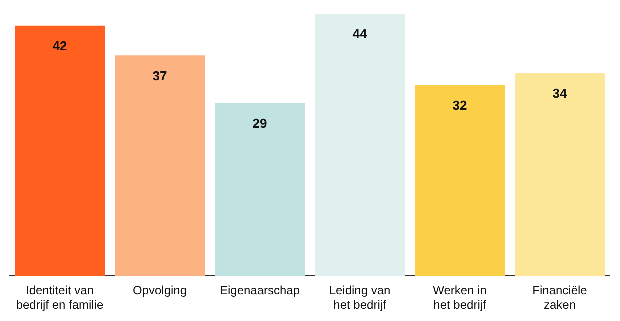 This screenshot has width=620, height=321. I want to click on data-label: 37, so click(160, 76).